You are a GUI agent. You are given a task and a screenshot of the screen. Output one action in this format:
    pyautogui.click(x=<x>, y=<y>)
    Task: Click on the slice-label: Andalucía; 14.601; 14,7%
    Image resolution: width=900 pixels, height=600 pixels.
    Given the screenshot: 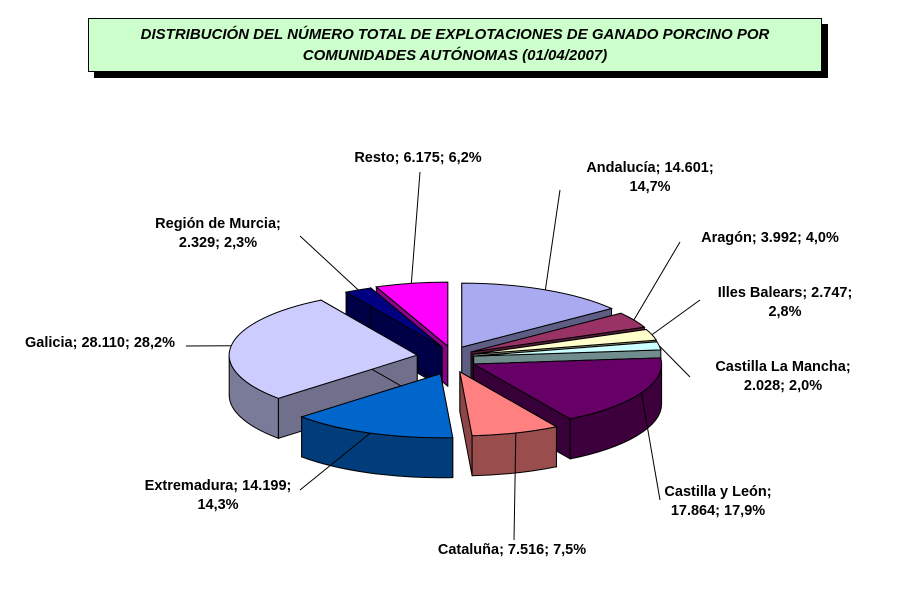 What is the action you would take?
    pyautogui.click(x=649, y=177)
    